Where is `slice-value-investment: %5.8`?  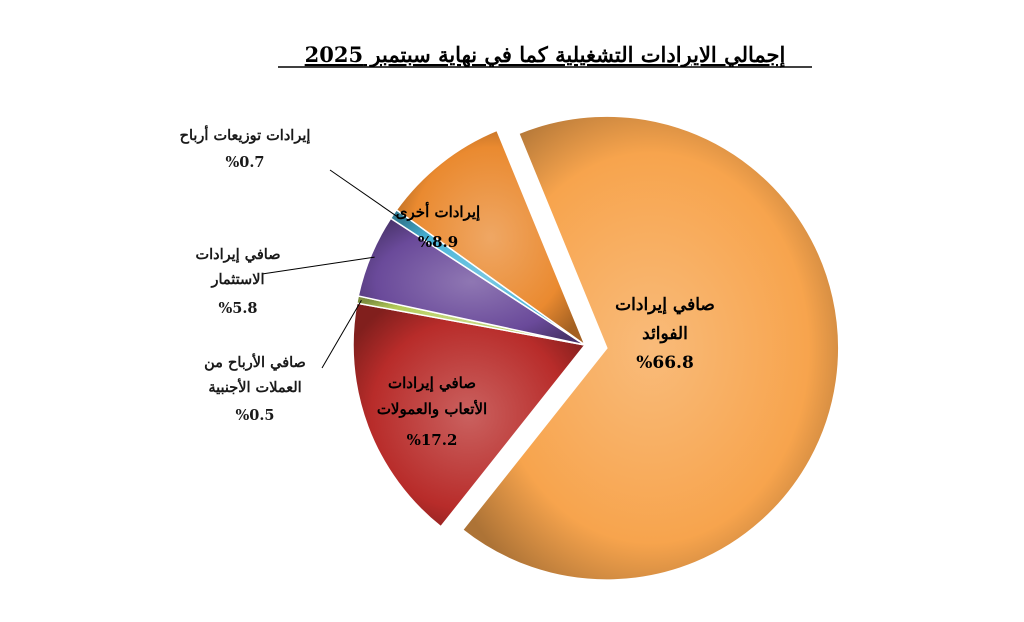 slice-value-investment: %5.8 is located at coordinates (237, 308).